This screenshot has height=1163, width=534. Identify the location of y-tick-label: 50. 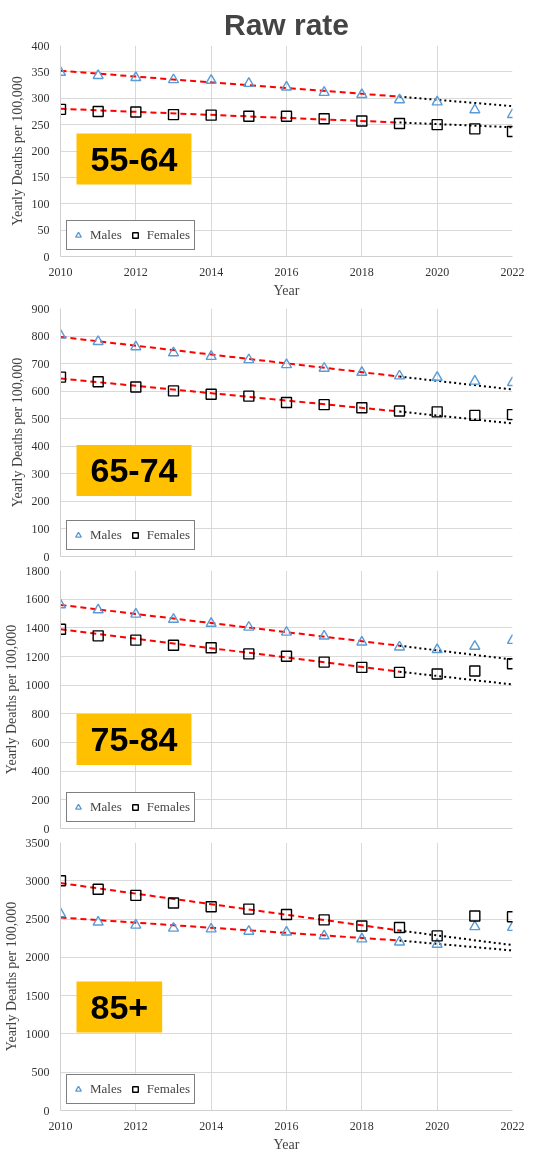
(43, 230).